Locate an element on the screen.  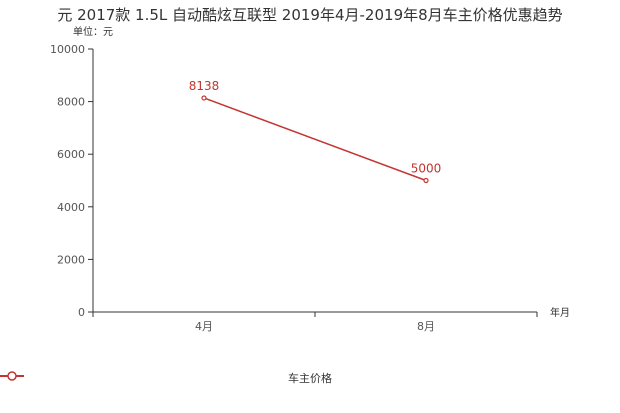
legend-label: 车主价格 is located at coordinates (310, 378).